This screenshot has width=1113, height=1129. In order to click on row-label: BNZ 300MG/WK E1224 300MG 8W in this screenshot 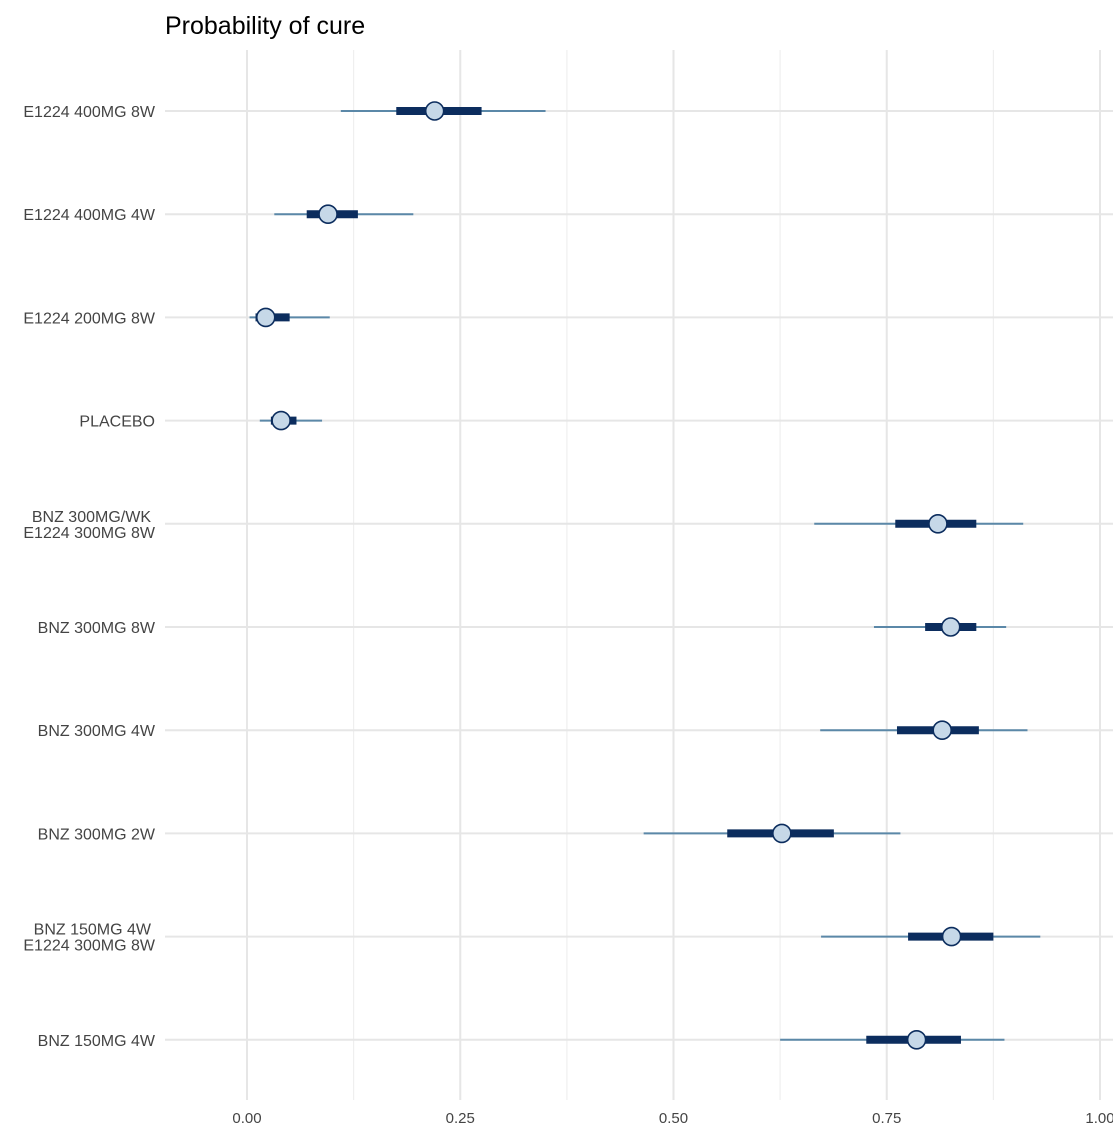, I will do `click(89, 525)`.